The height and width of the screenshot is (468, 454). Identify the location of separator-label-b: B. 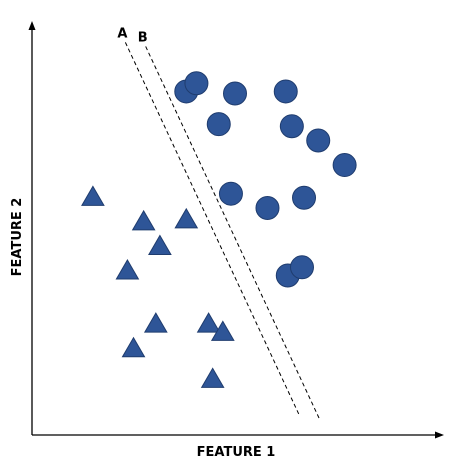
(143, 37).